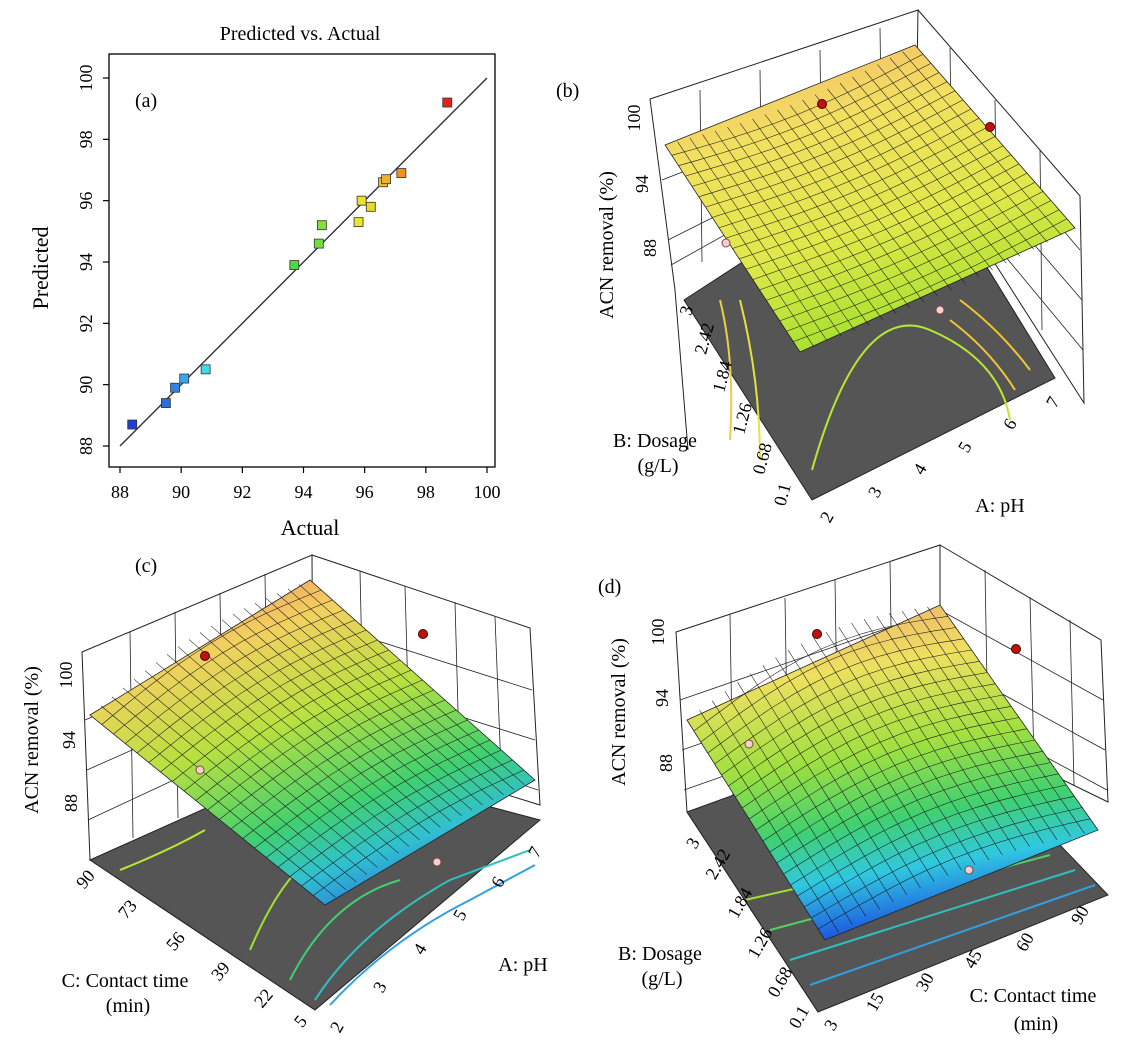  What do you see at coordinates (290, 263) in the screenshot?
I see `panel-a-points` at bounding box center [290, 263].